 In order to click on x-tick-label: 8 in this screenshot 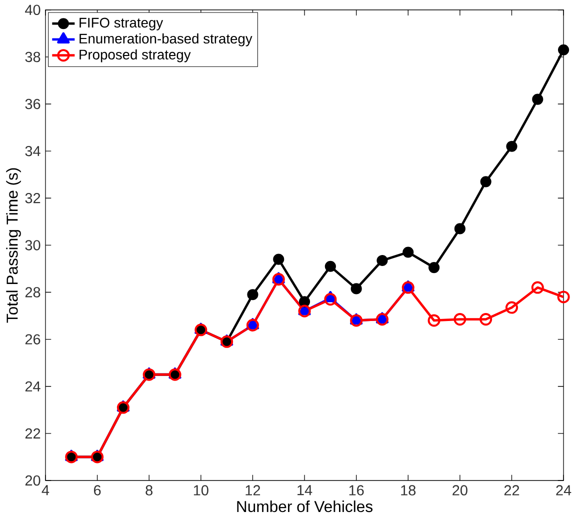, I will do `click(149, 490)`.